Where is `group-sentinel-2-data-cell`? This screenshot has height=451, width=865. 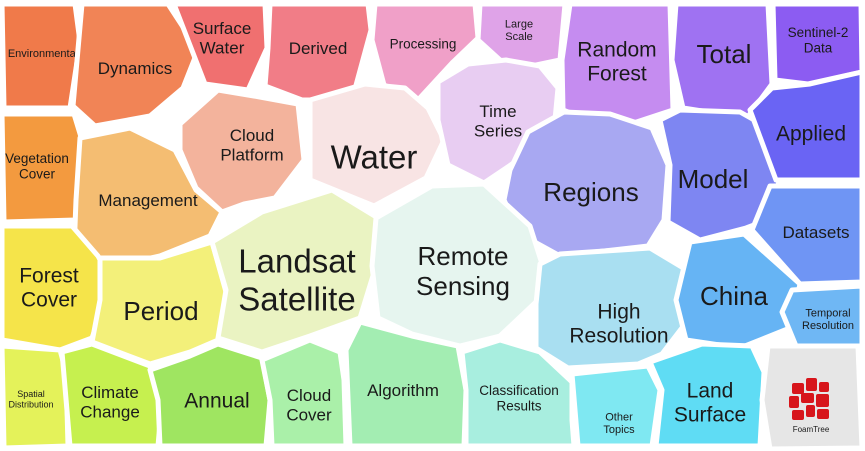
group-sentinel-2-data-cell is located at coordinates (817, 44).